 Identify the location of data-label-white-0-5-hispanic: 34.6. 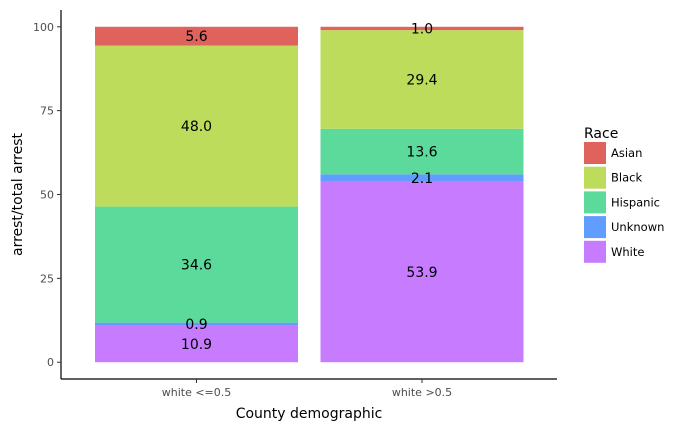
(196, 266).